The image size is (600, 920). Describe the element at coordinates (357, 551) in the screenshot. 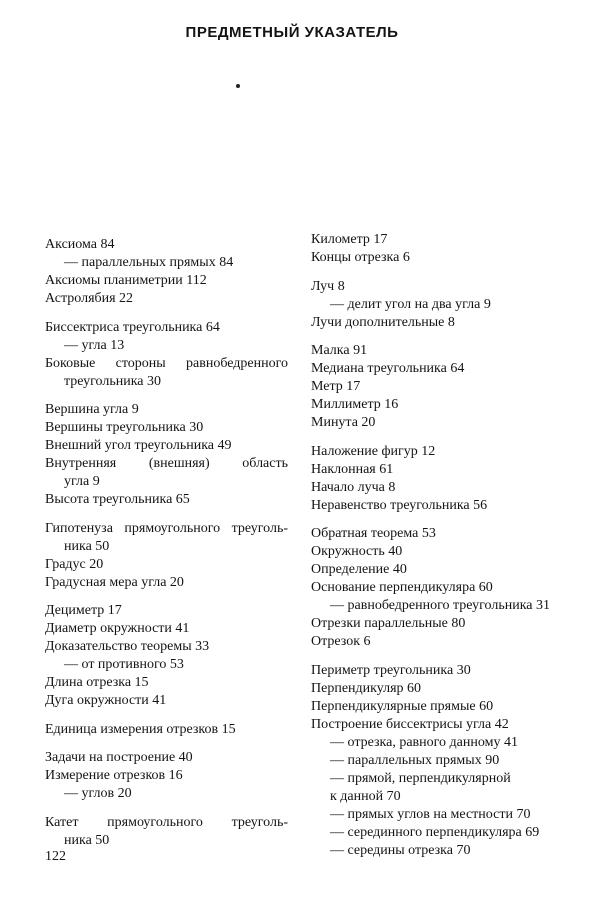

I see `index-entry: Окружность 40` at that location.